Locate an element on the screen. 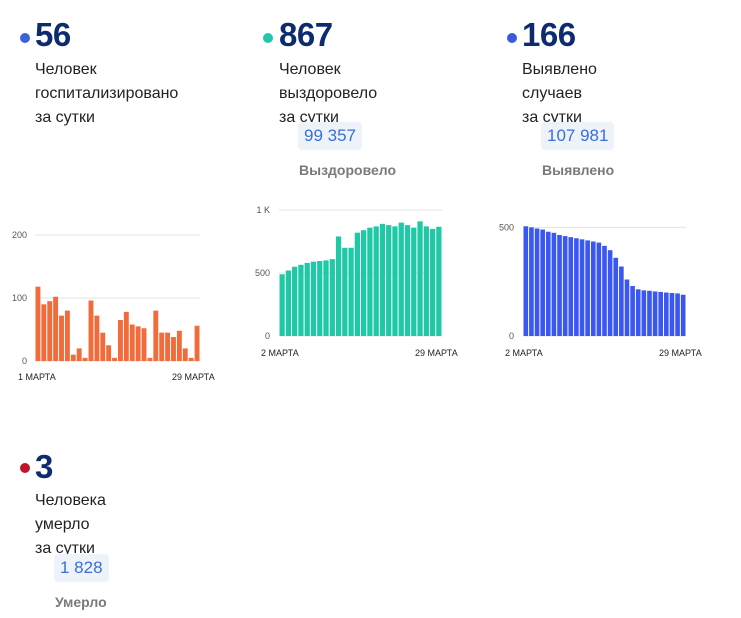  recovered-bar-chart: 0 500 1 K 2 МАРТА 29 МАРТА is located at coordinates (356, 281).